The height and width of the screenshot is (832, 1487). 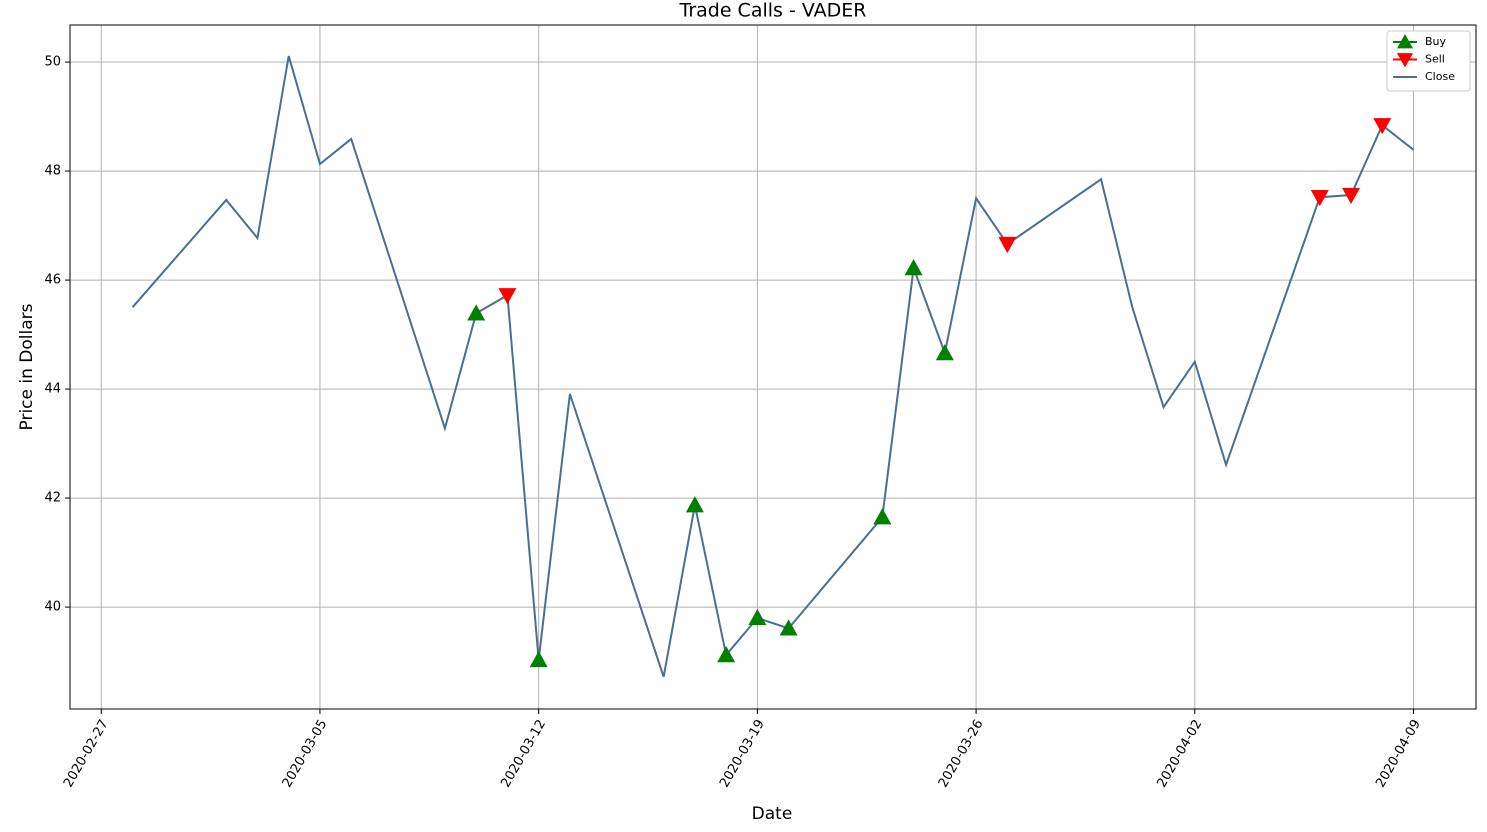 What do you see at coordinates (86, 753) in the screenshot?
I see `x-tick-label: 2020-02-27` at bounding box center [86, 753].